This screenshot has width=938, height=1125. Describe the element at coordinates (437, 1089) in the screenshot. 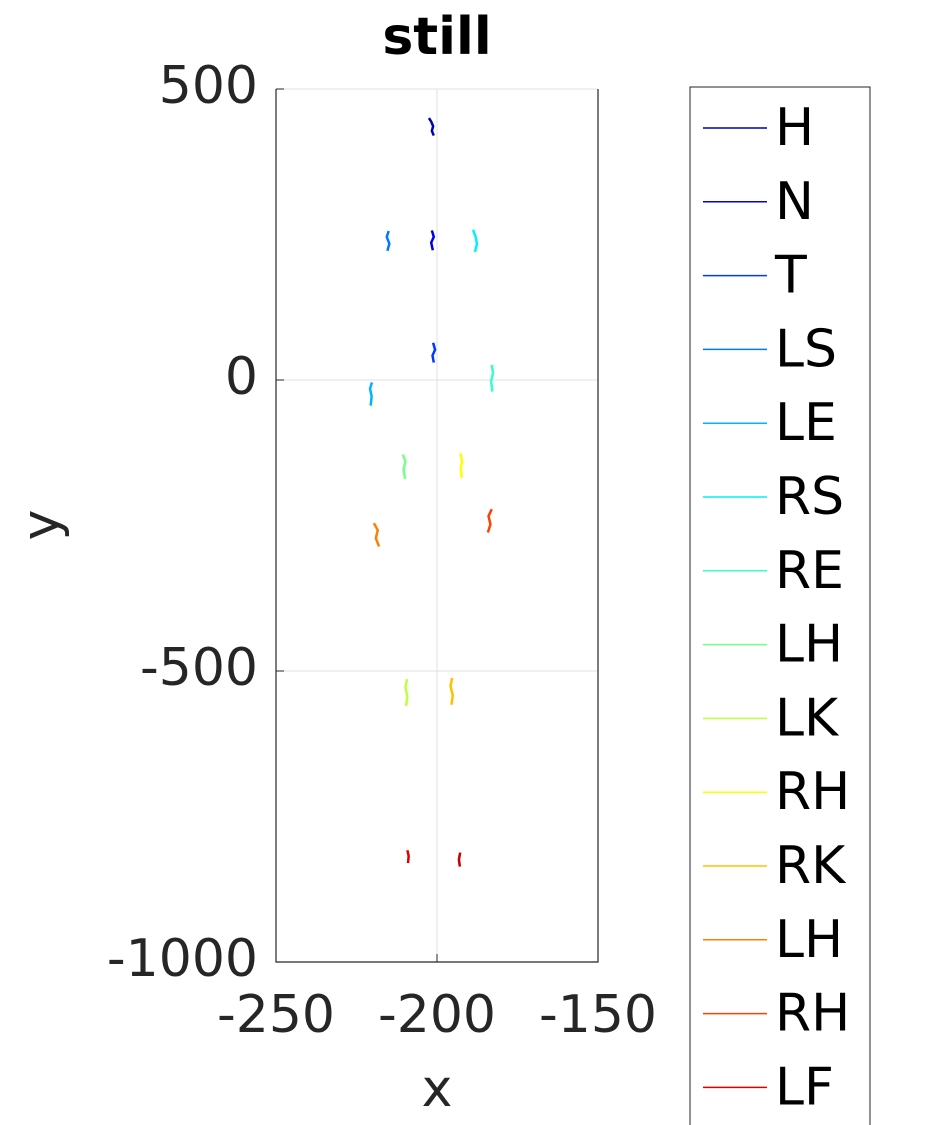

I see `x-axis-label: x` at that location.